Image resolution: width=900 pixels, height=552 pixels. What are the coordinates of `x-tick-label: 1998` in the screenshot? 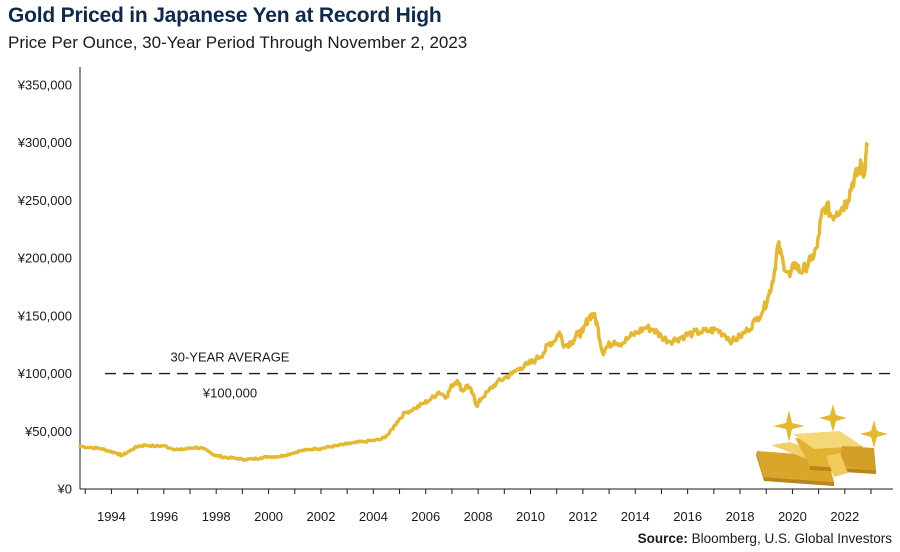 It's located at (216, 516).